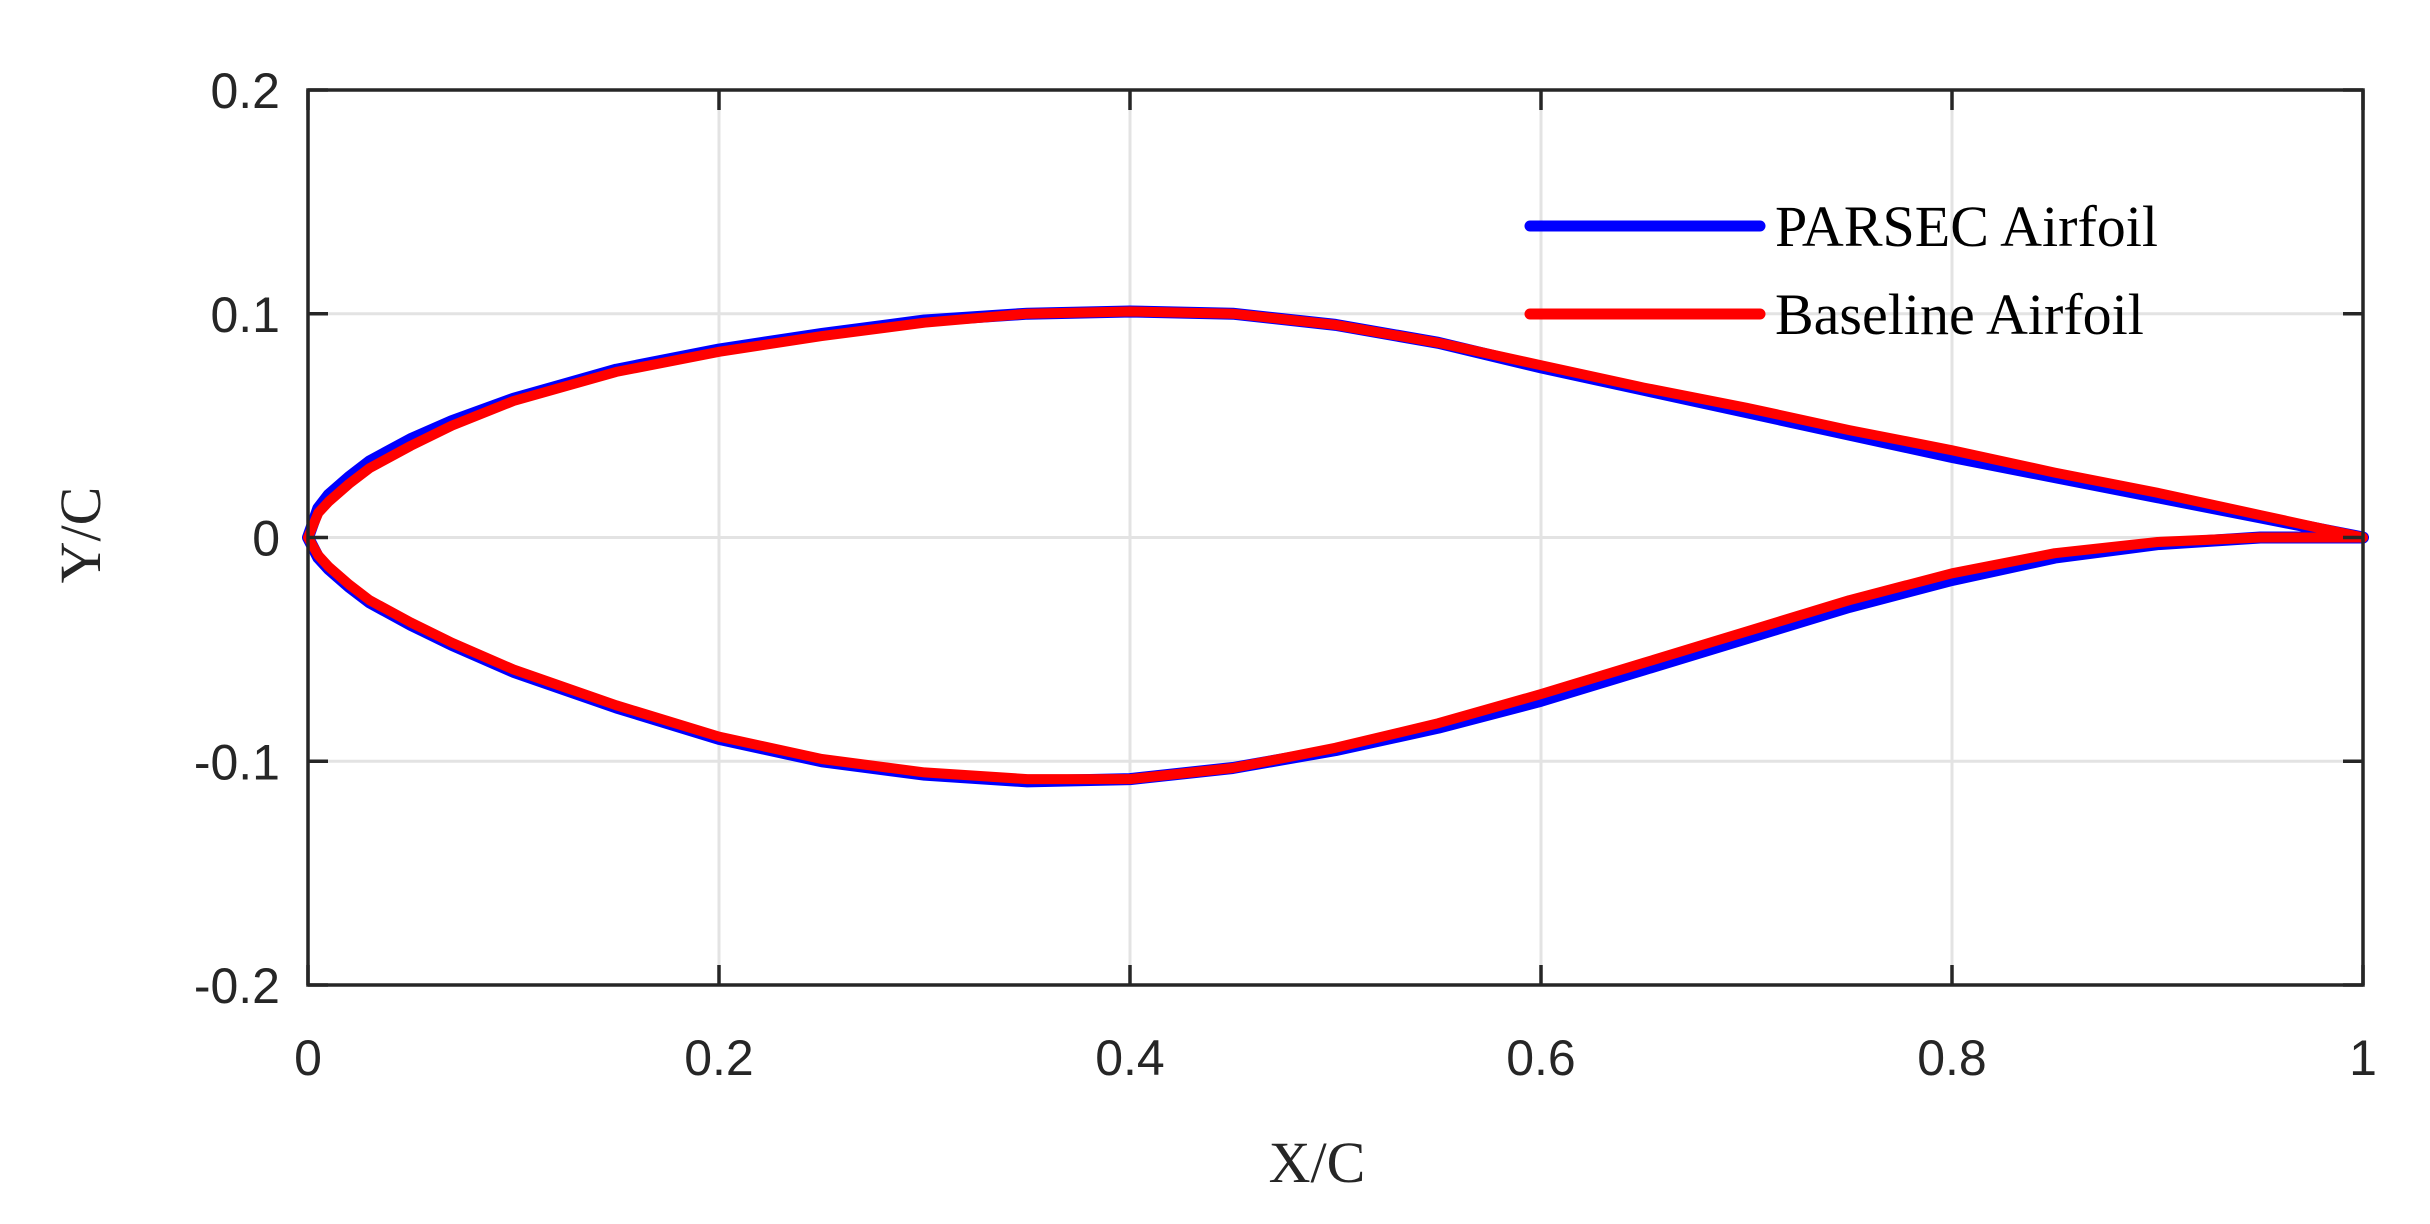 This screenshot has width=2430, height=1224. Describe the element at coordinates (1966, 226) in the screenshot. I see `legend-label-parsec: PARSEC Airfoil` at that location.